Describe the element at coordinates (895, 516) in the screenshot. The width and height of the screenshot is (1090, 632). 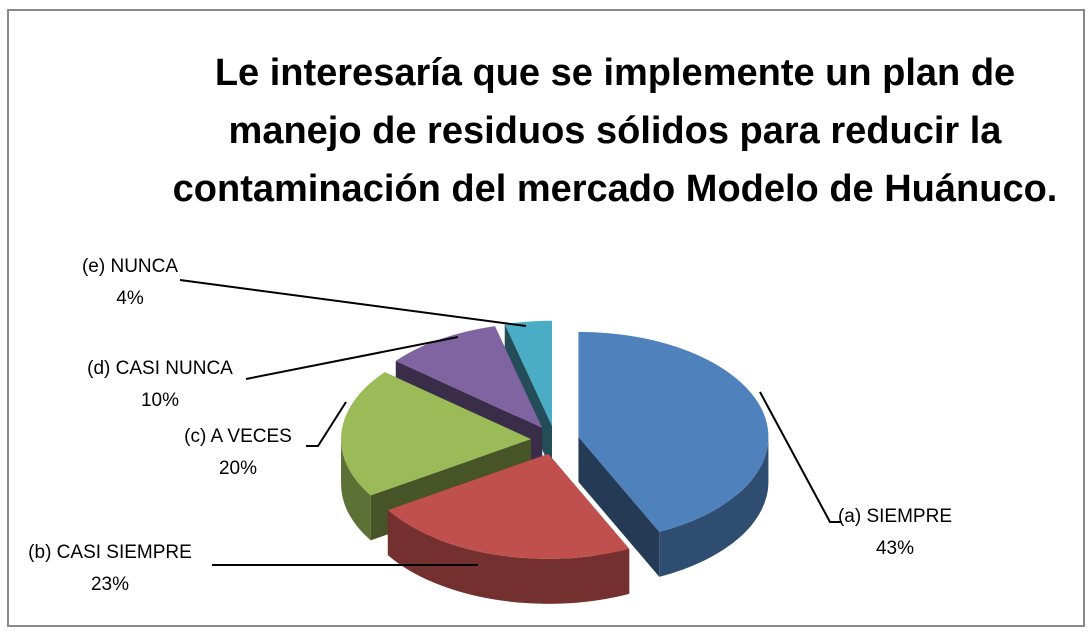
I see `data-label: (a) SIEMPRE` at that location.